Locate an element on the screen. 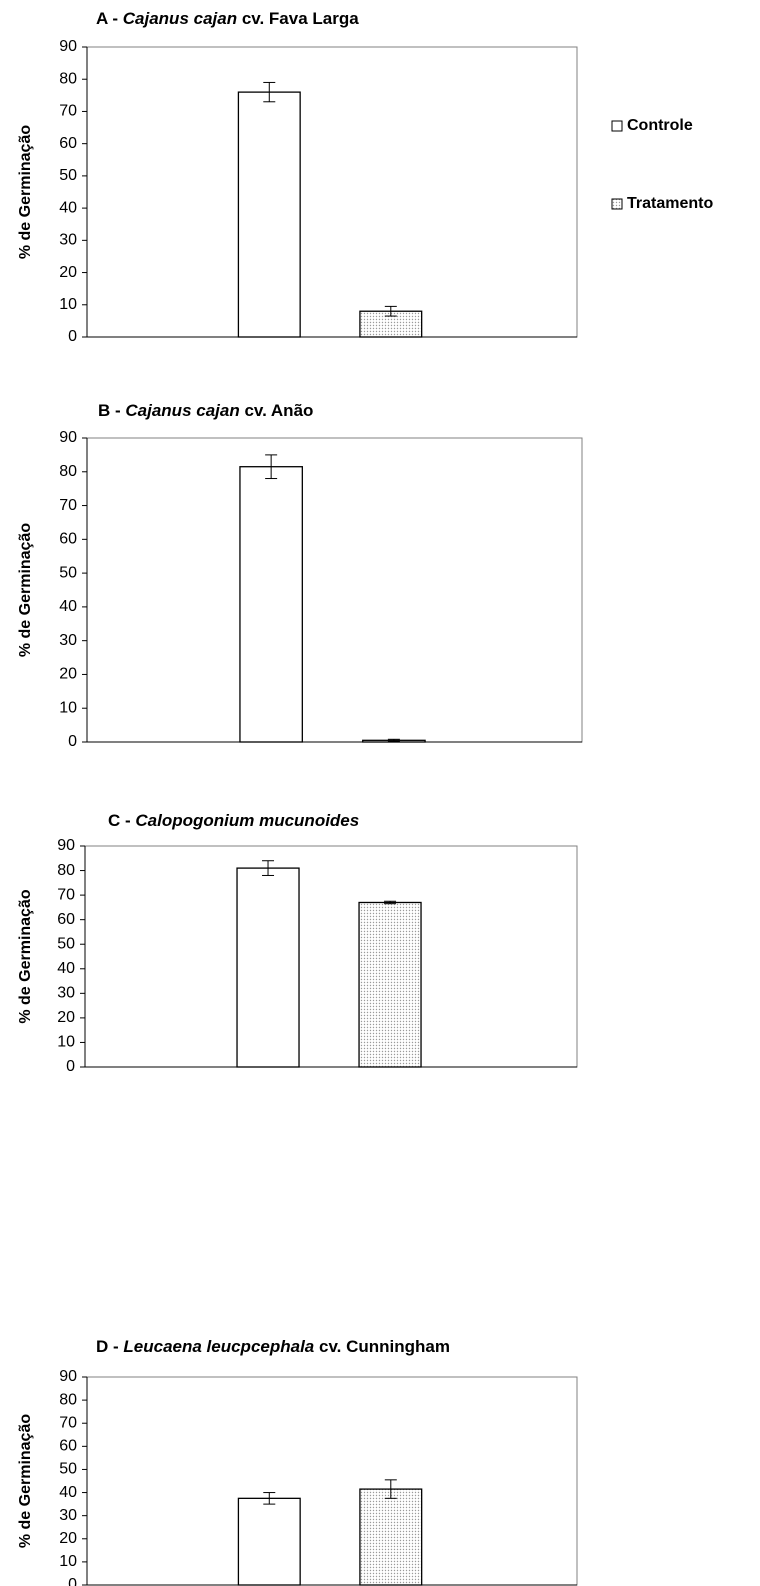  title-part: A - is located at coordinates (109, 18).